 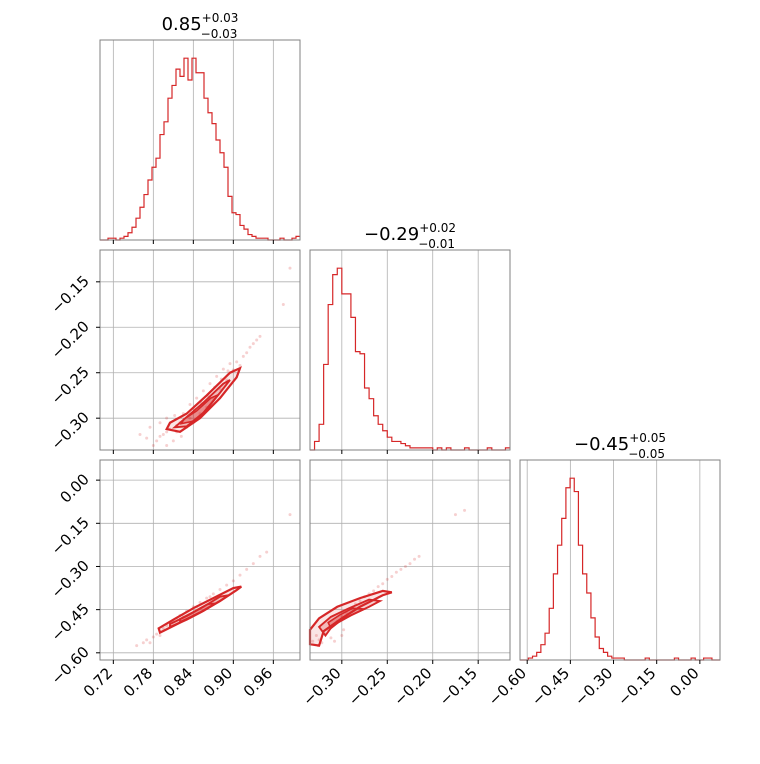 I want to click on panel-r1-c1, so click(x=410, y=350).